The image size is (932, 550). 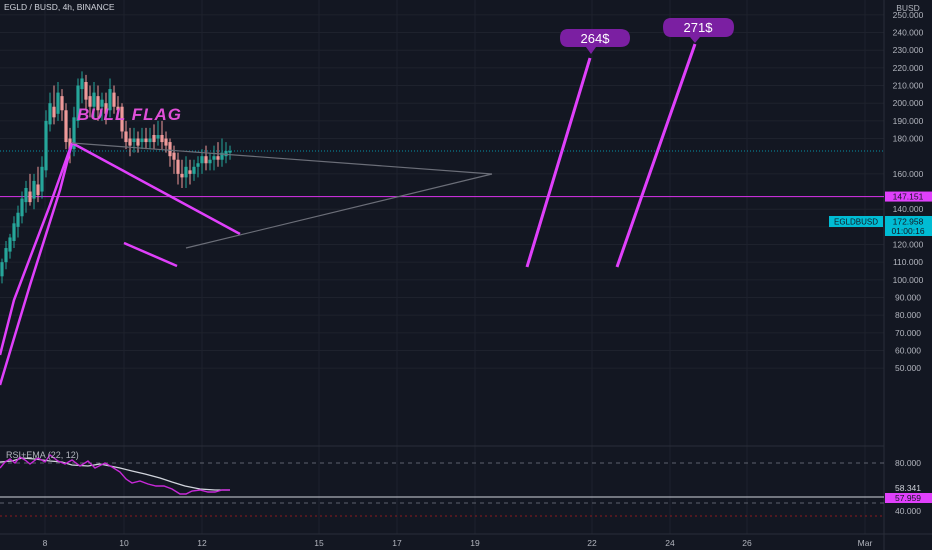 I want to click on flag-lower-line, so click(x=150, y=254).